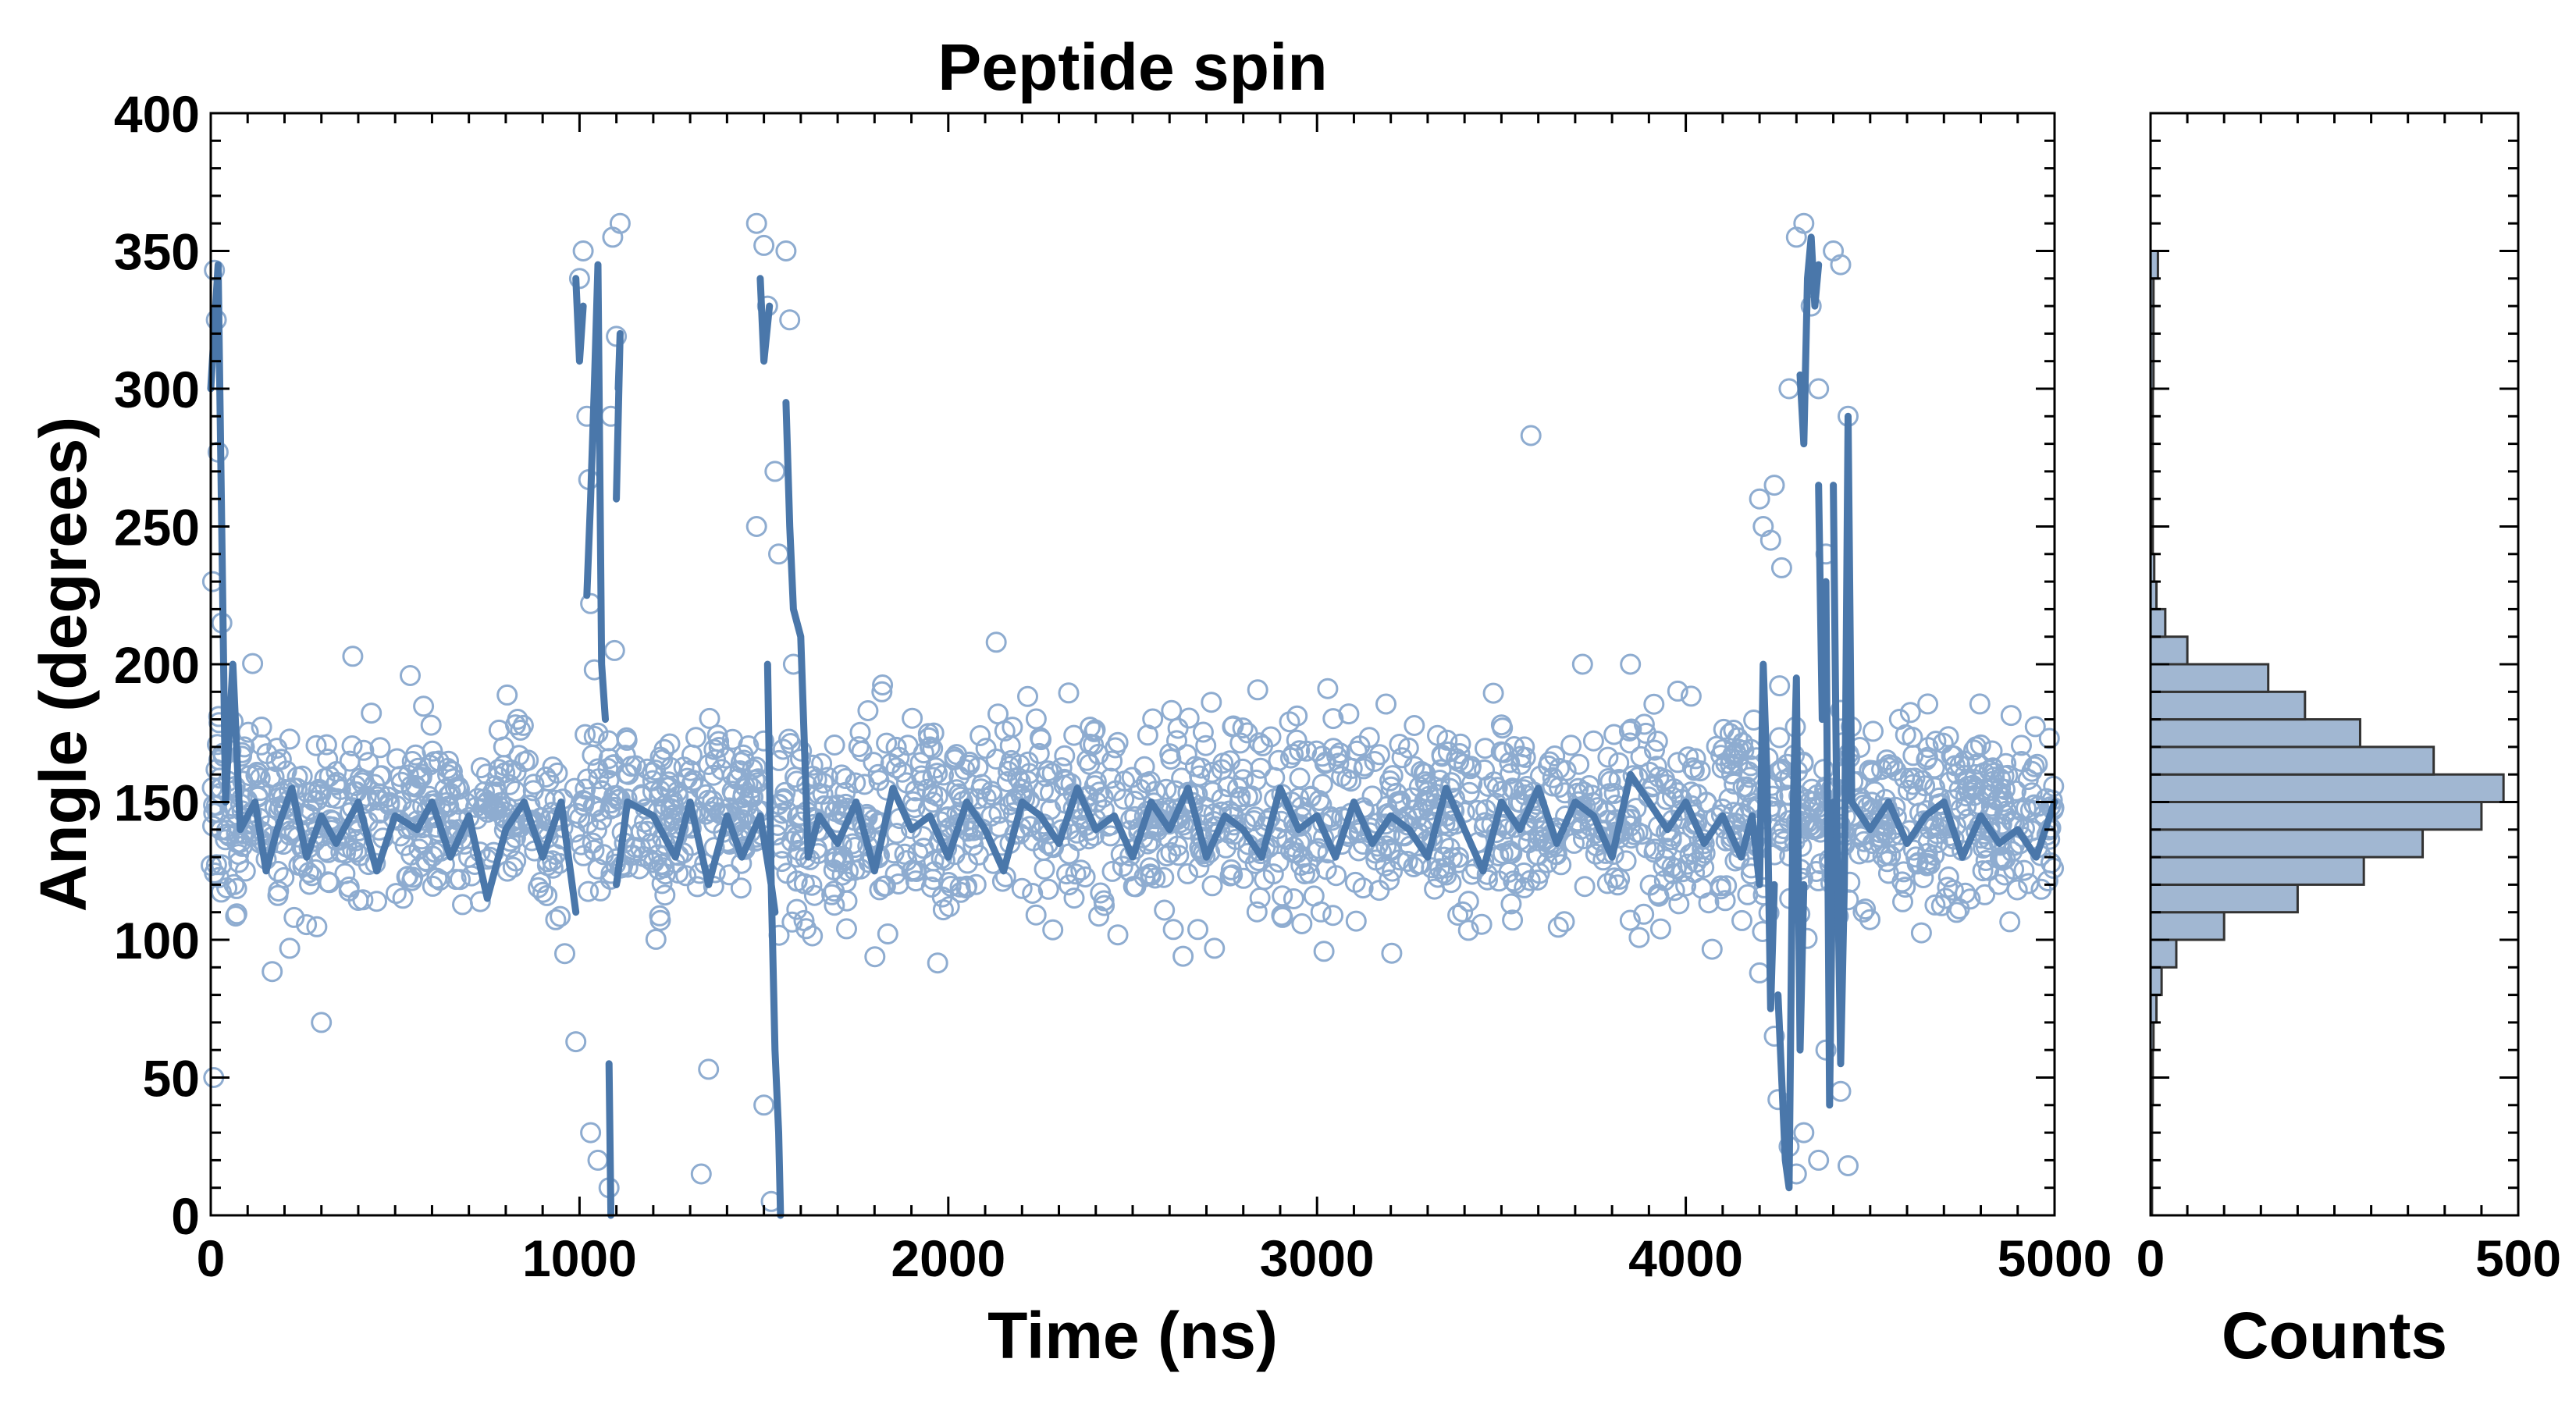  What do you see at coordinates (2055, 1258) in the screenshot?
I see `x-tick-label: 5000` at bounding box center [2055, 1258].